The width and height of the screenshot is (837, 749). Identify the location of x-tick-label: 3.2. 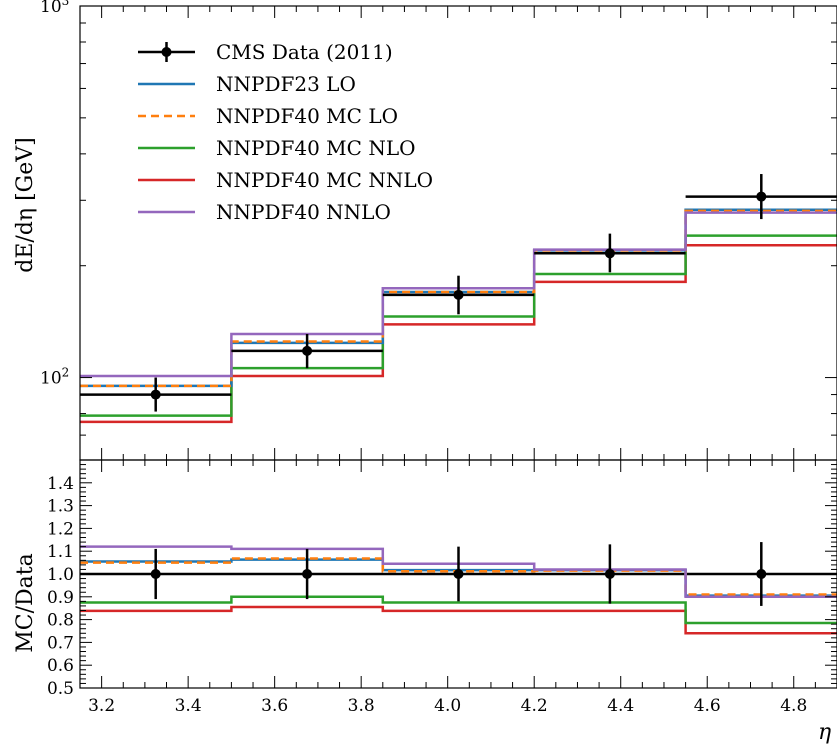
(101, 706).